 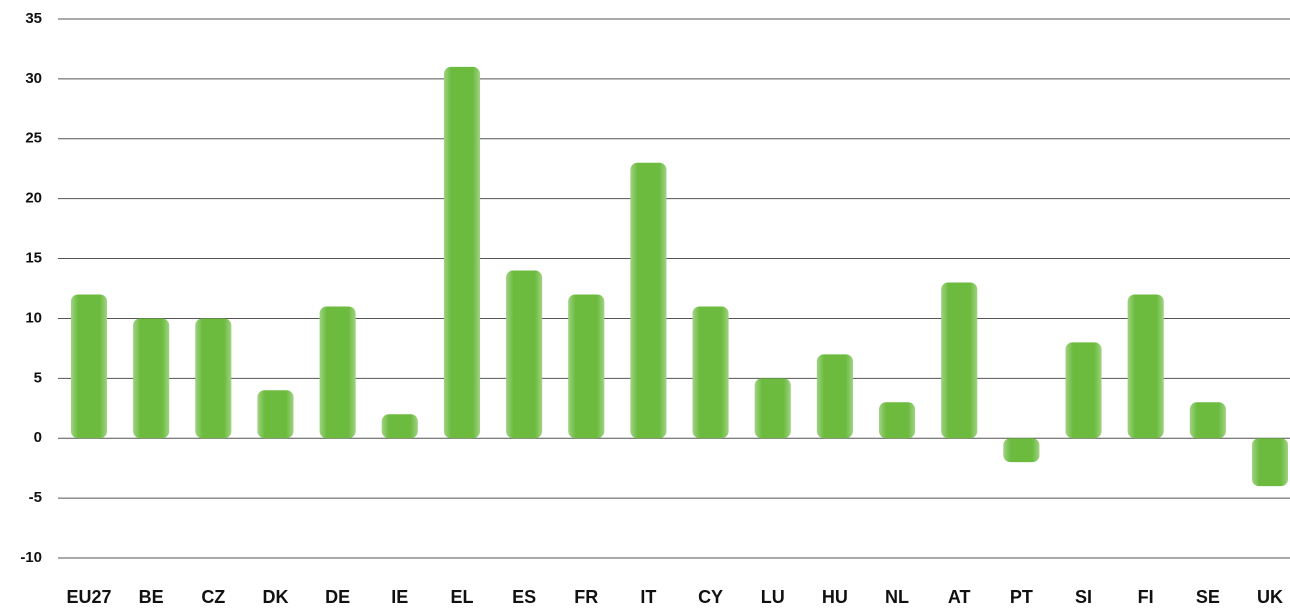 I want to click on x-tick-label: EL, so click(x=461, y=597).